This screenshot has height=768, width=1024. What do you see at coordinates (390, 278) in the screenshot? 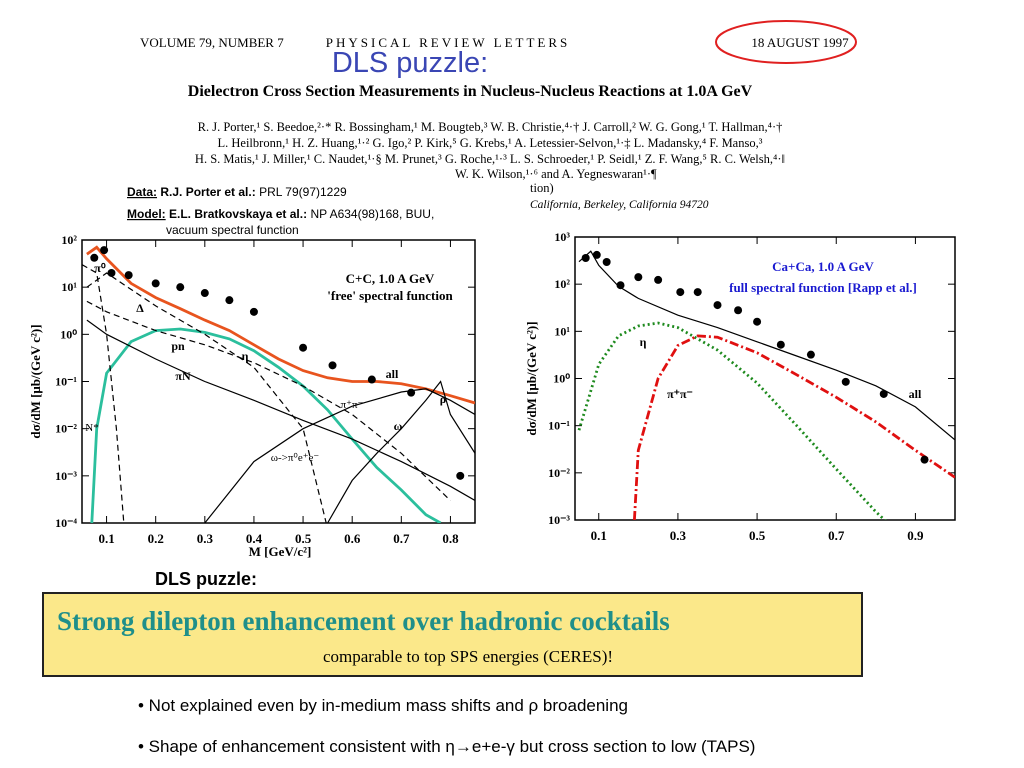
I see `annotation: C+C, 1.0 A GeV` at bounding box center [390, 278].